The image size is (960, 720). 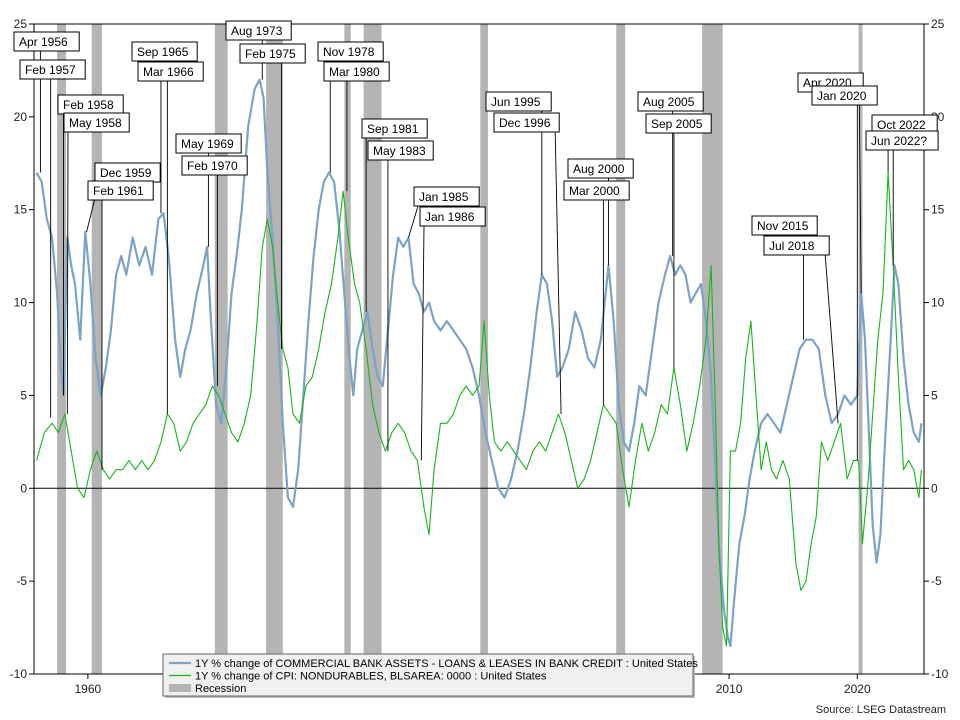 I want to click on y-axis-left: -10 -5 0 5 10 15 20 25, so click(x=22, y=349).